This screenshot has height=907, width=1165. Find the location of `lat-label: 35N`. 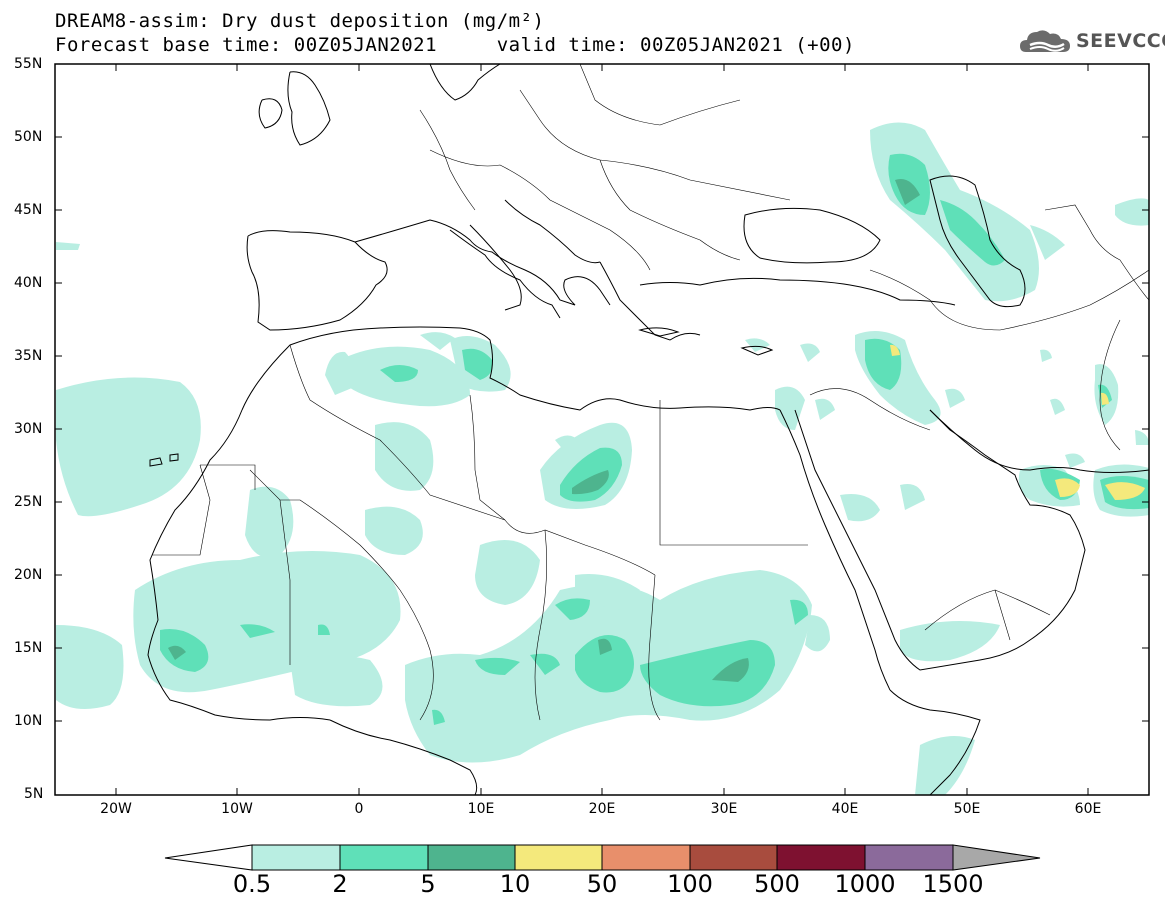

lat-label: 35N is located at coordinates (28, 356).